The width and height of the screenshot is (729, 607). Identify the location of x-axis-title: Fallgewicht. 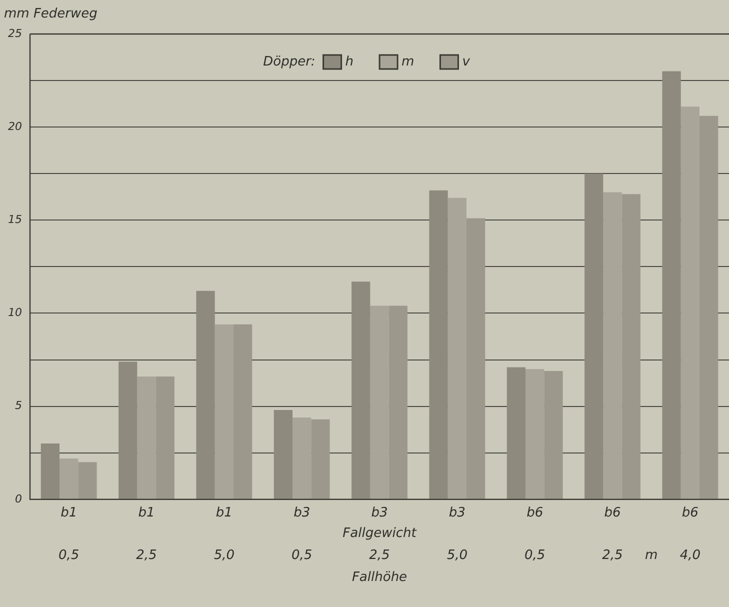
(380, 533).